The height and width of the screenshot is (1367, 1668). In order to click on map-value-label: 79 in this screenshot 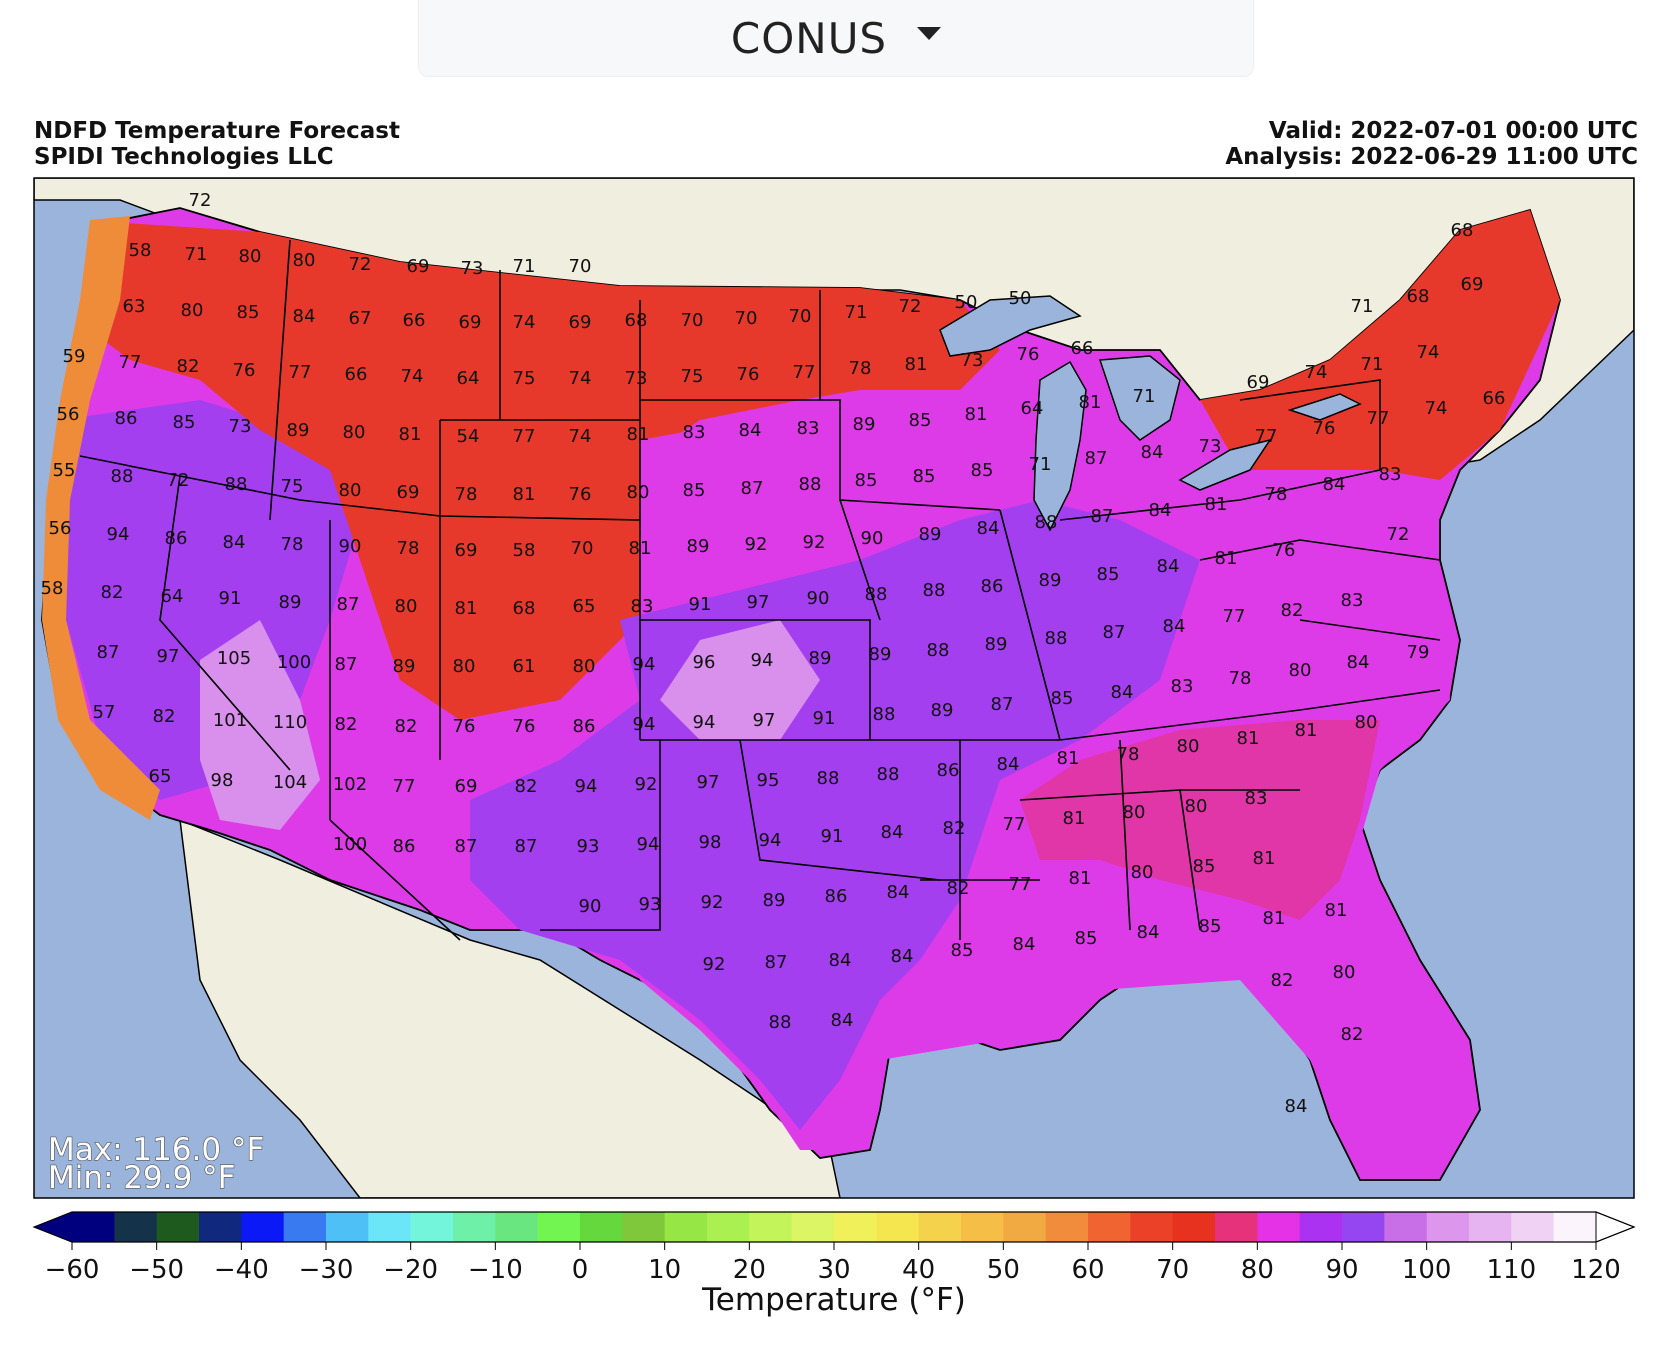, I will do `click(1418, 652)`.